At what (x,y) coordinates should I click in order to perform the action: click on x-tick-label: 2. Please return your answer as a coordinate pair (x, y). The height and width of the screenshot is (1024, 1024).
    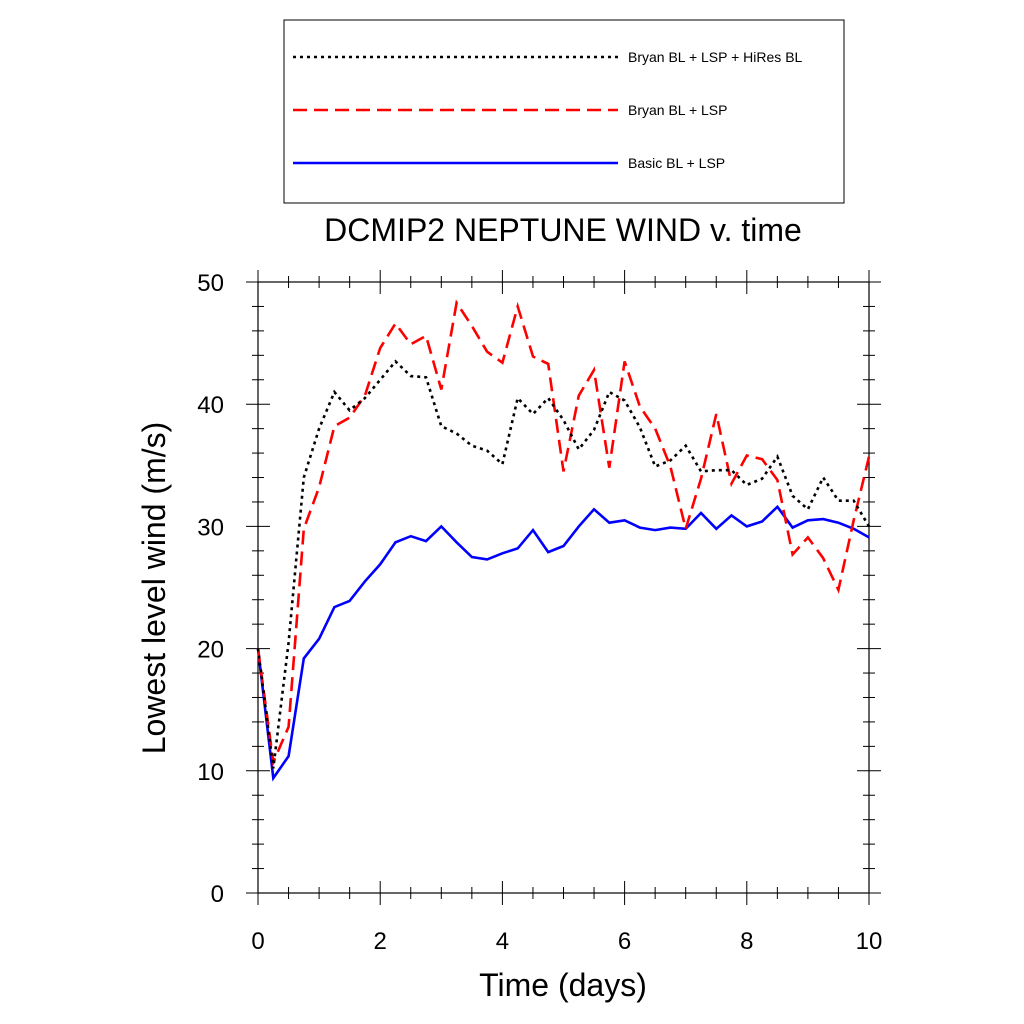
    Looking at the image, I should click on (380, 941).